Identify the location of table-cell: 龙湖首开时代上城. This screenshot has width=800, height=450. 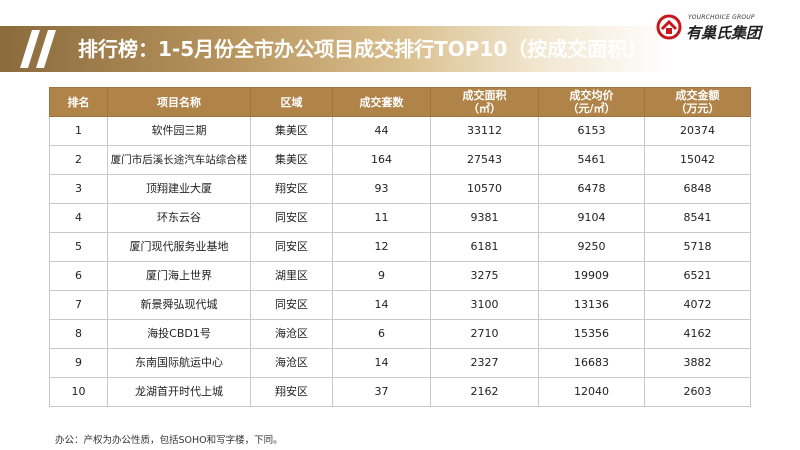
(179, 392).